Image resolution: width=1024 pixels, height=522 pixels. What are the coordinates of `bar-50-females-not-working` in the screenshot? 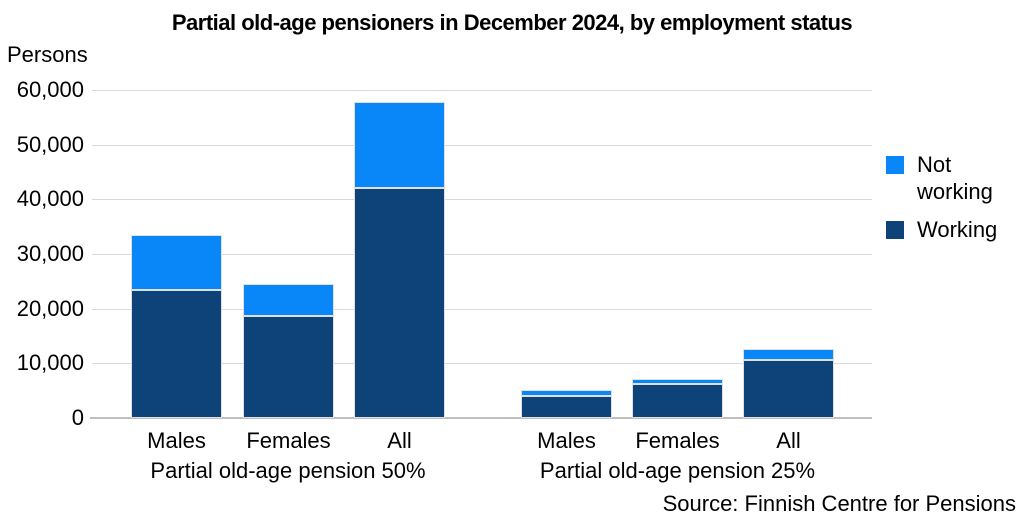 It's located at (288, 300).